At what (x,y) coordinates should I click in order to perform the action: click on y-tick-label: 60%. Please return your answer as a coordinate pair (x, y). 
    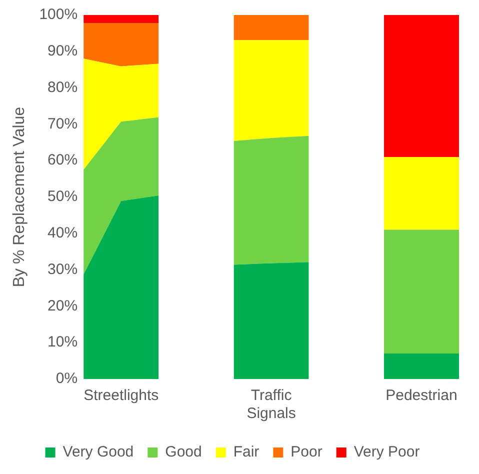
    Looking at the image, I should click on (63, 160).